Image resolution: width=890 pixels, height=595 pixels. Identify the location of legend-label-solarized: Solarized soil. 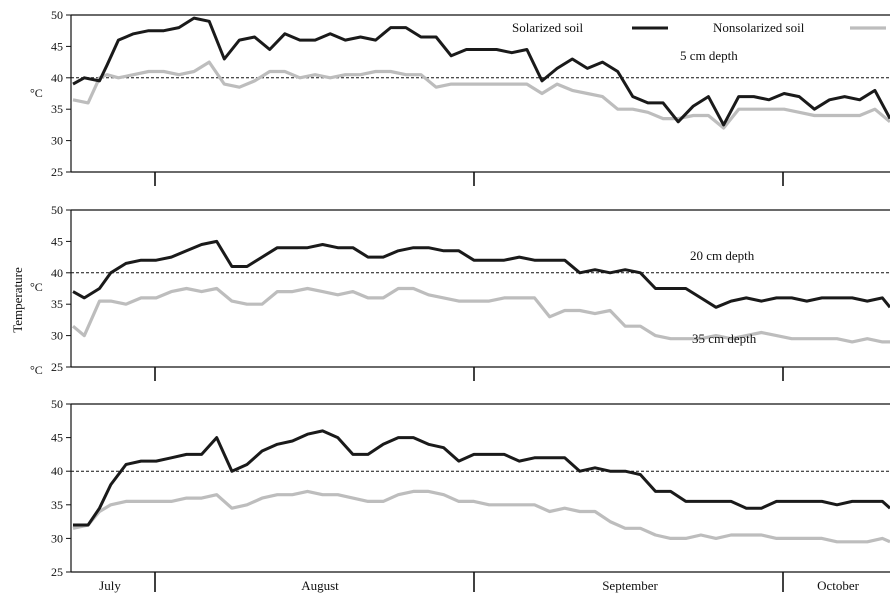
(548, 27).